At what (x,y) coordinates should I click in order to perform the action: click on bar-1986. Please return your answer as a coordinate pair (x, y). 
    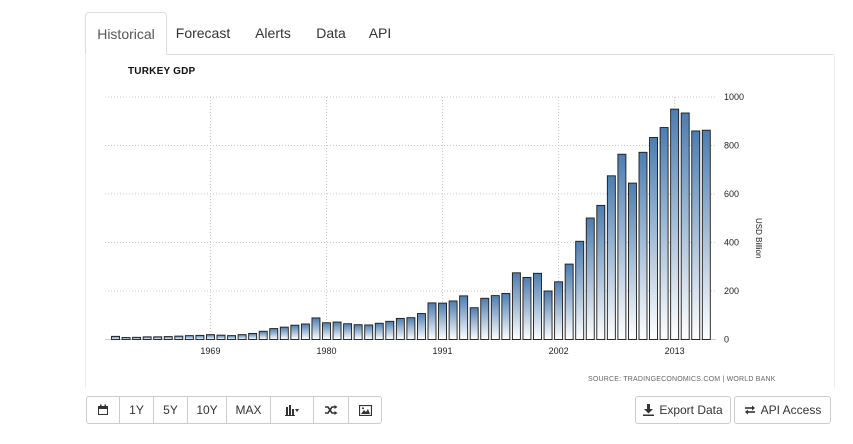
    Looking at the image, I should click on (390, 330).